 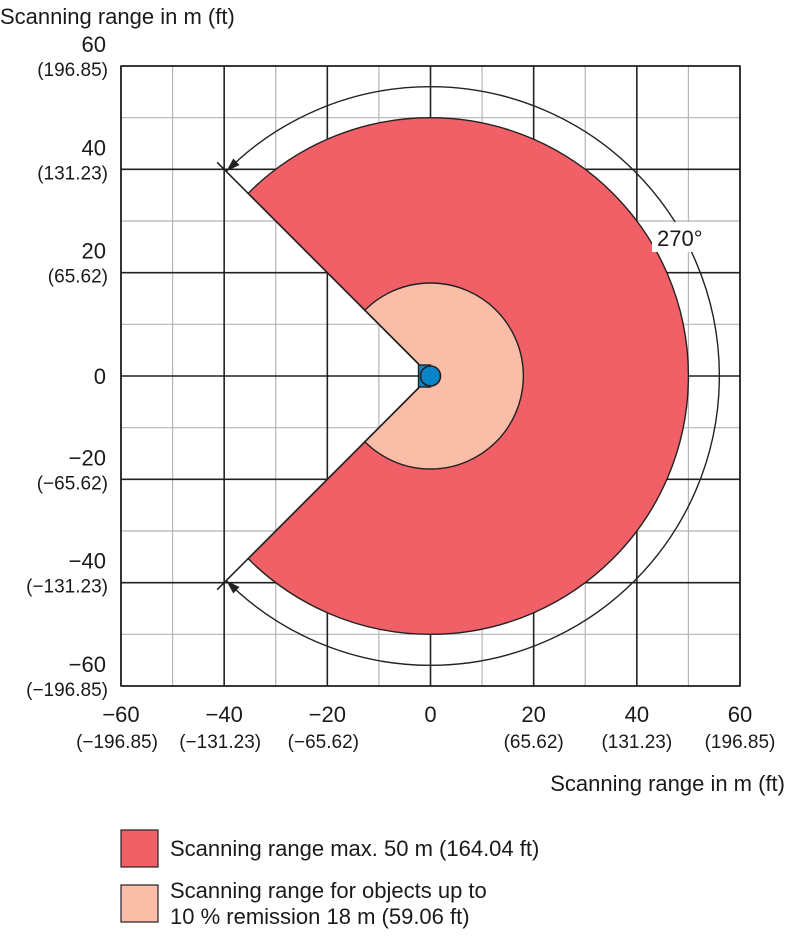 I want to click on y-tick-label: 40, so click(x=94, y=147).